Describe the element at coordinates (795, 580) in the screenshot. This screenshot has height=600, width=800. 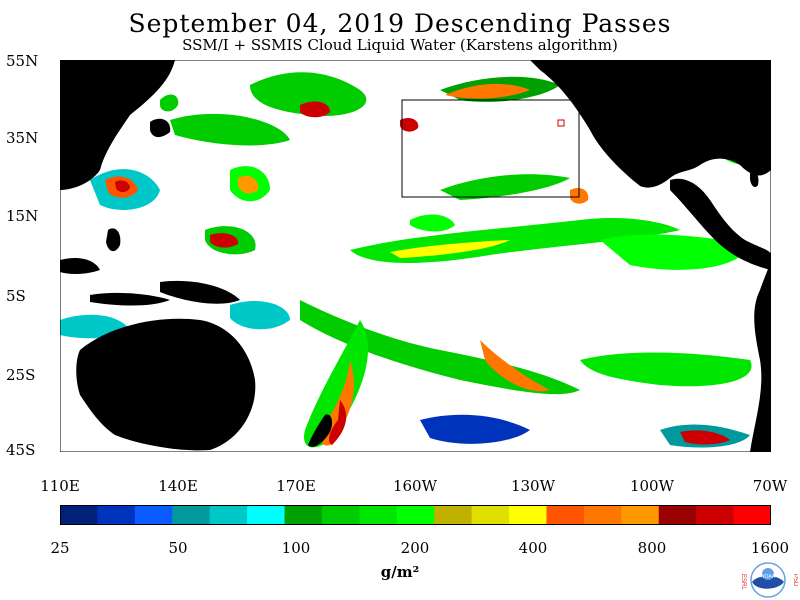
I see `logo-right-letters: PSD` at that location.